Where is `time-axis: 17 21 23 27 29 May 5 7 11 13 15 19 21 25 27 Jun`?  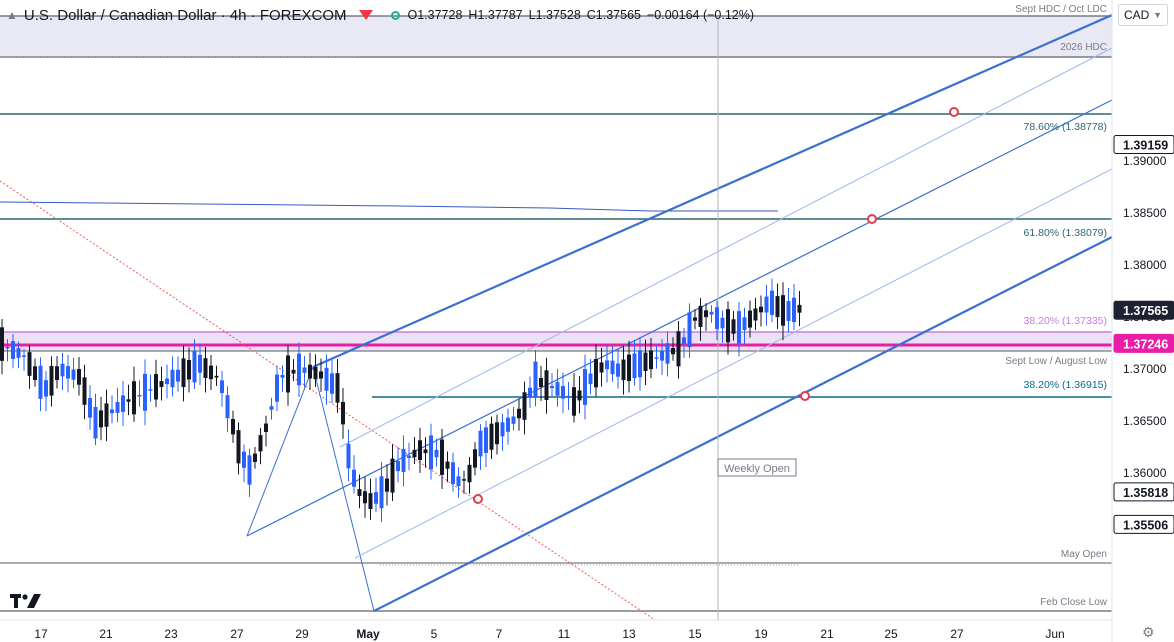 time-axis: 17 21 23 27 29 May 5 7 11 13 15 19 21 25 27 Jun is located at coordinates (549, 634).